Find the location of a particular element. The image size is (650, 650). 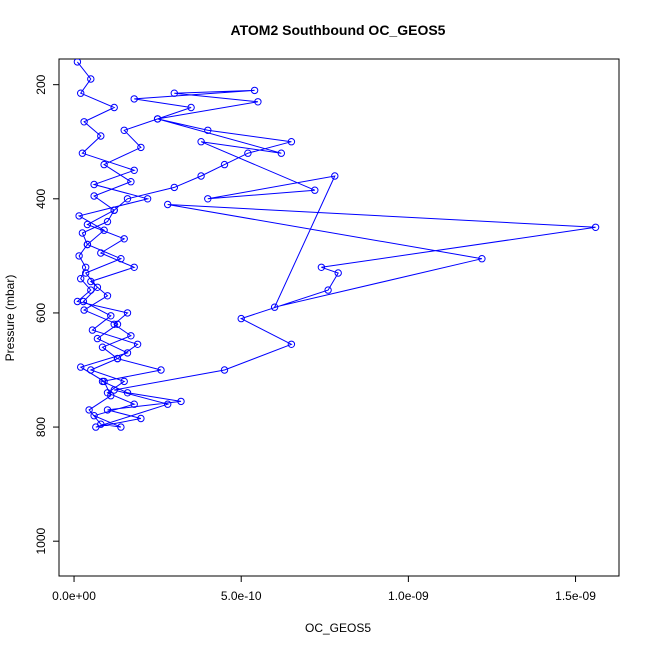

y-axis-label: Pressure (mbar) is located at coordinates (10, 318).